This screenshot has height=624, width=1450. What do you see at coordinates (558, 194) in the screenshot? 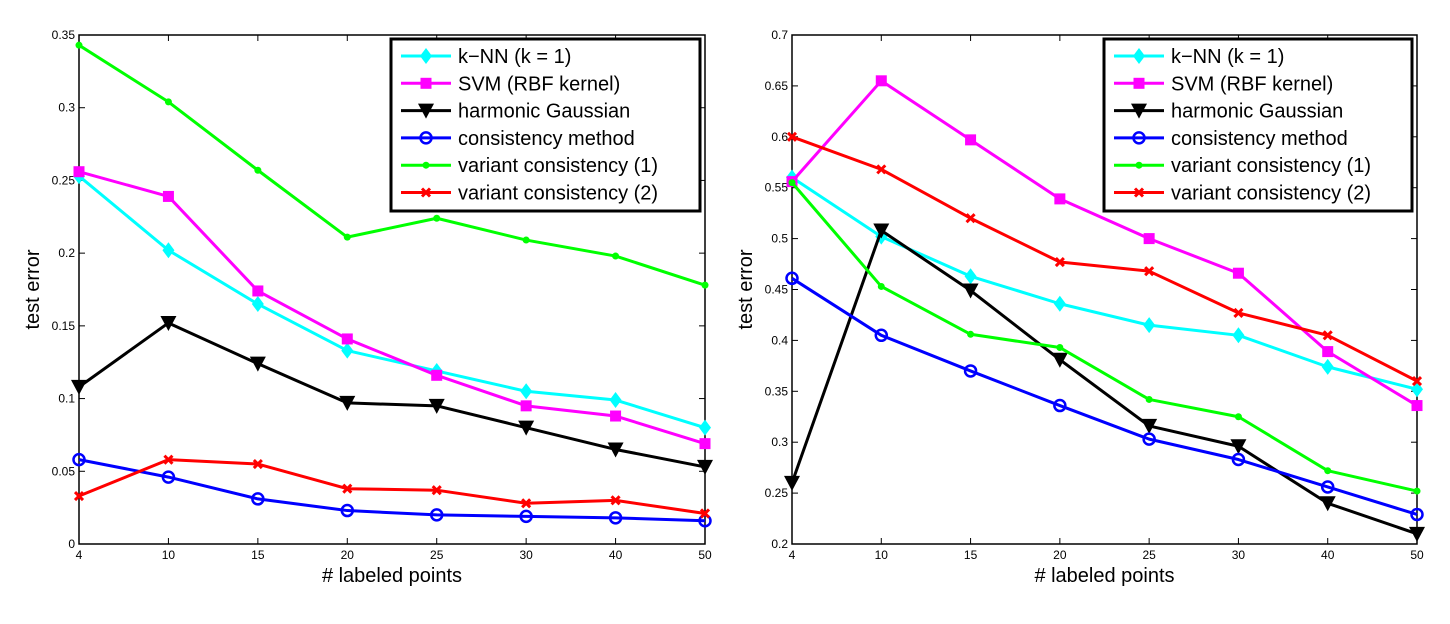
I see `legend-label: variant consistency (2)` at bounding box center [558, 194].